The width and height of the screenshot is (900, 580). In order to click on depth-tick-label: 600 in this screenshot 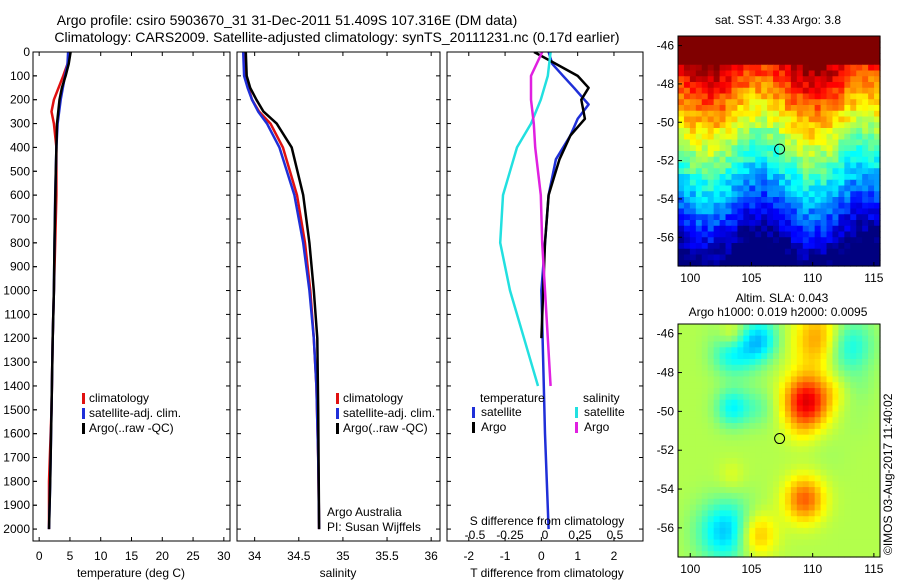, I will do `click(20, 195)`.